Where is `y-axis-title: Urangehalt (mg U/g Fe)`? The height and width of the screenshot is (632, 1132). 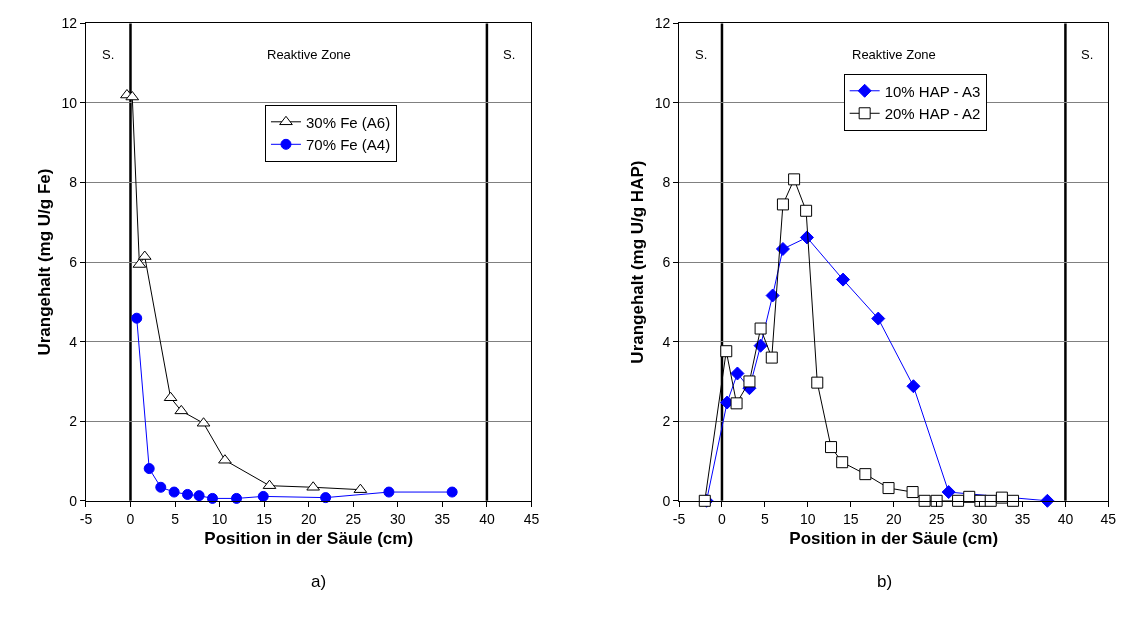
y-axis-title: Urangehalt (mg U/g Fe) is located at coordinates (45, 262).